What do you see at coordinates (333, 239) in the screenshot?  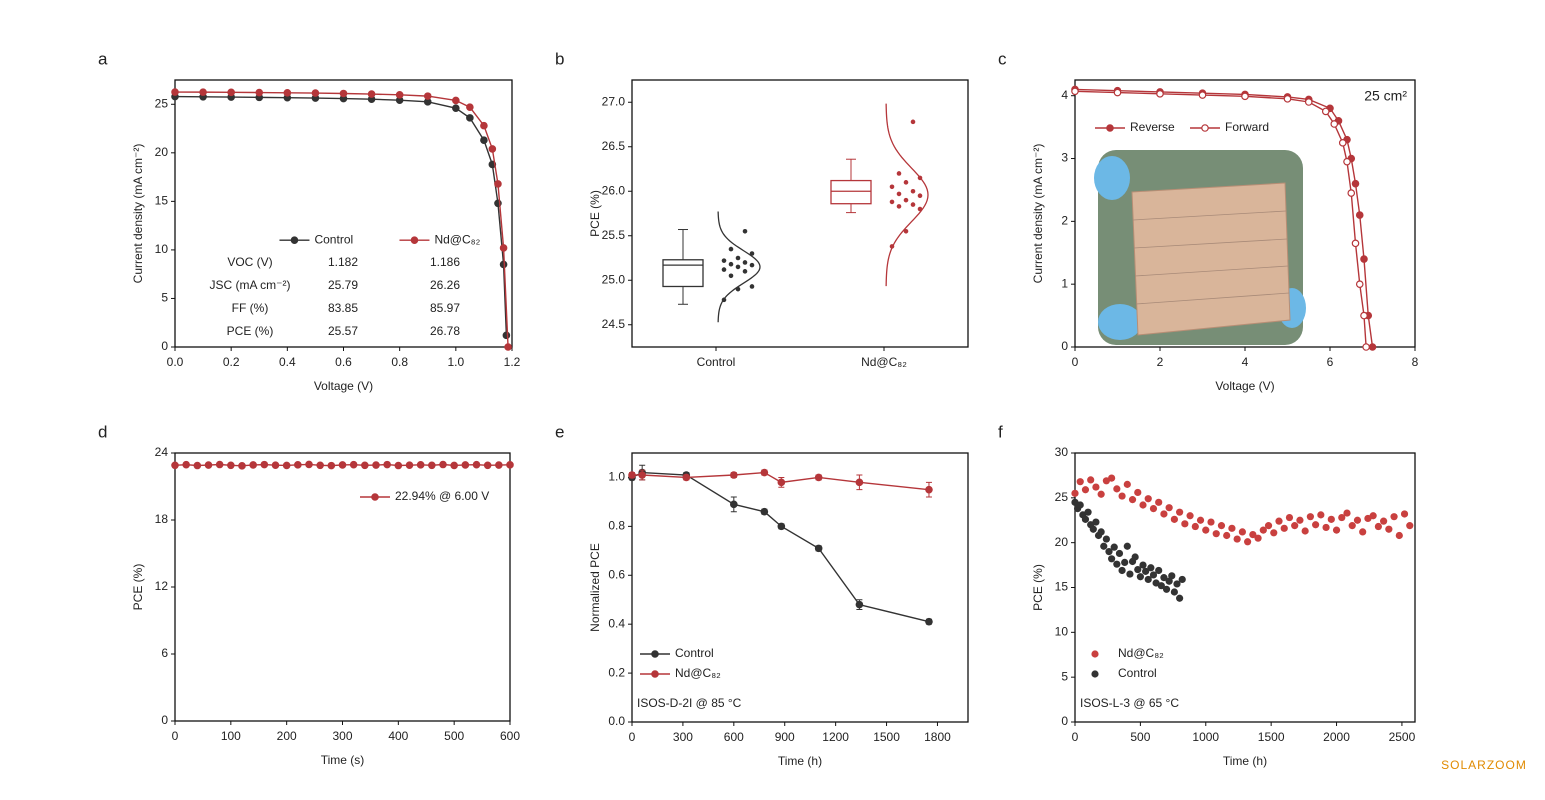 I see `legend-label: Control` at bounding box center [333, 239].